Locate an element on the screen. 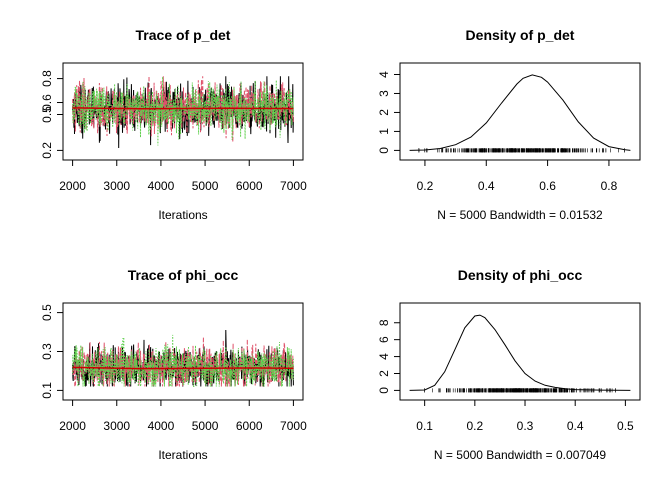  y-tick-label: 1 is located at coordinates (384, 131).